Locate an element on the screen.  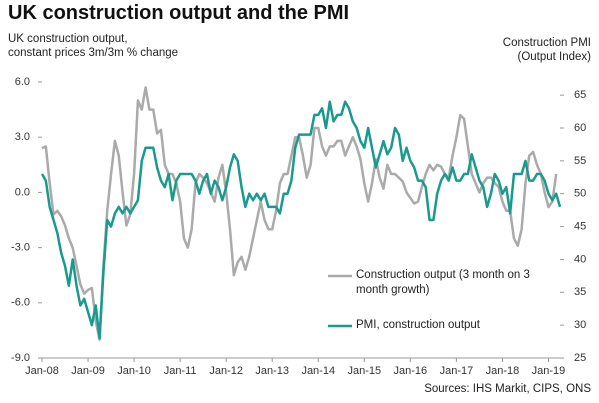
y2-tick-label: 30 is located at coordinates (580, 325).